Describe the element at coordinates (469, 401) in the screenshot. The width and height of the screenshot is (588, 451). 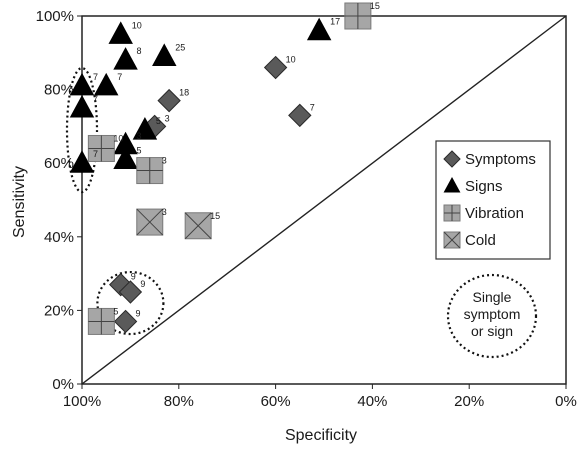
I see `x-tick-label: 20%` at that location.